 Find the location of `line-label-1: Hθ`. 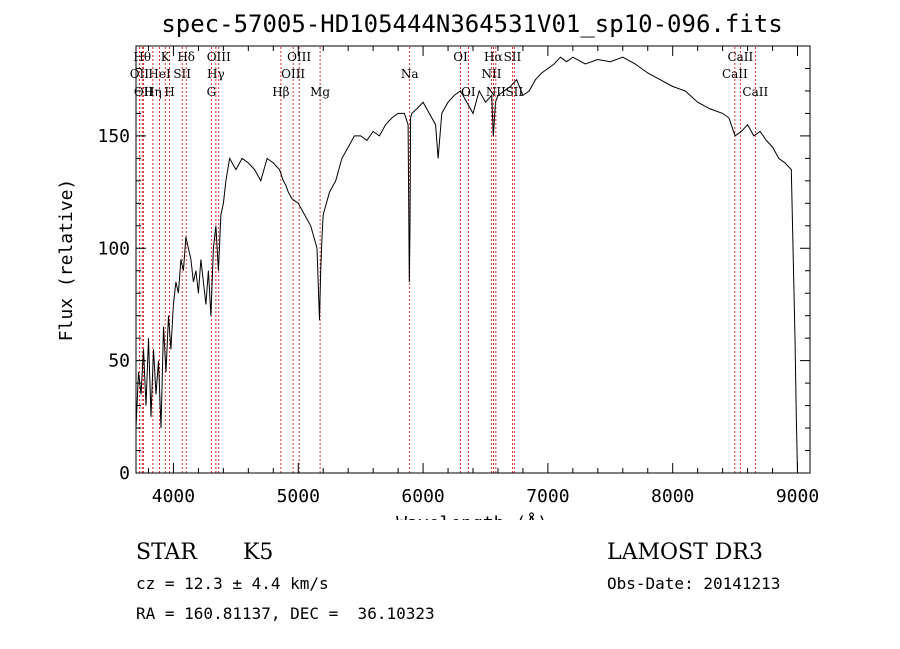

line-label-1: Hθ is located at coordinates (142, 57).